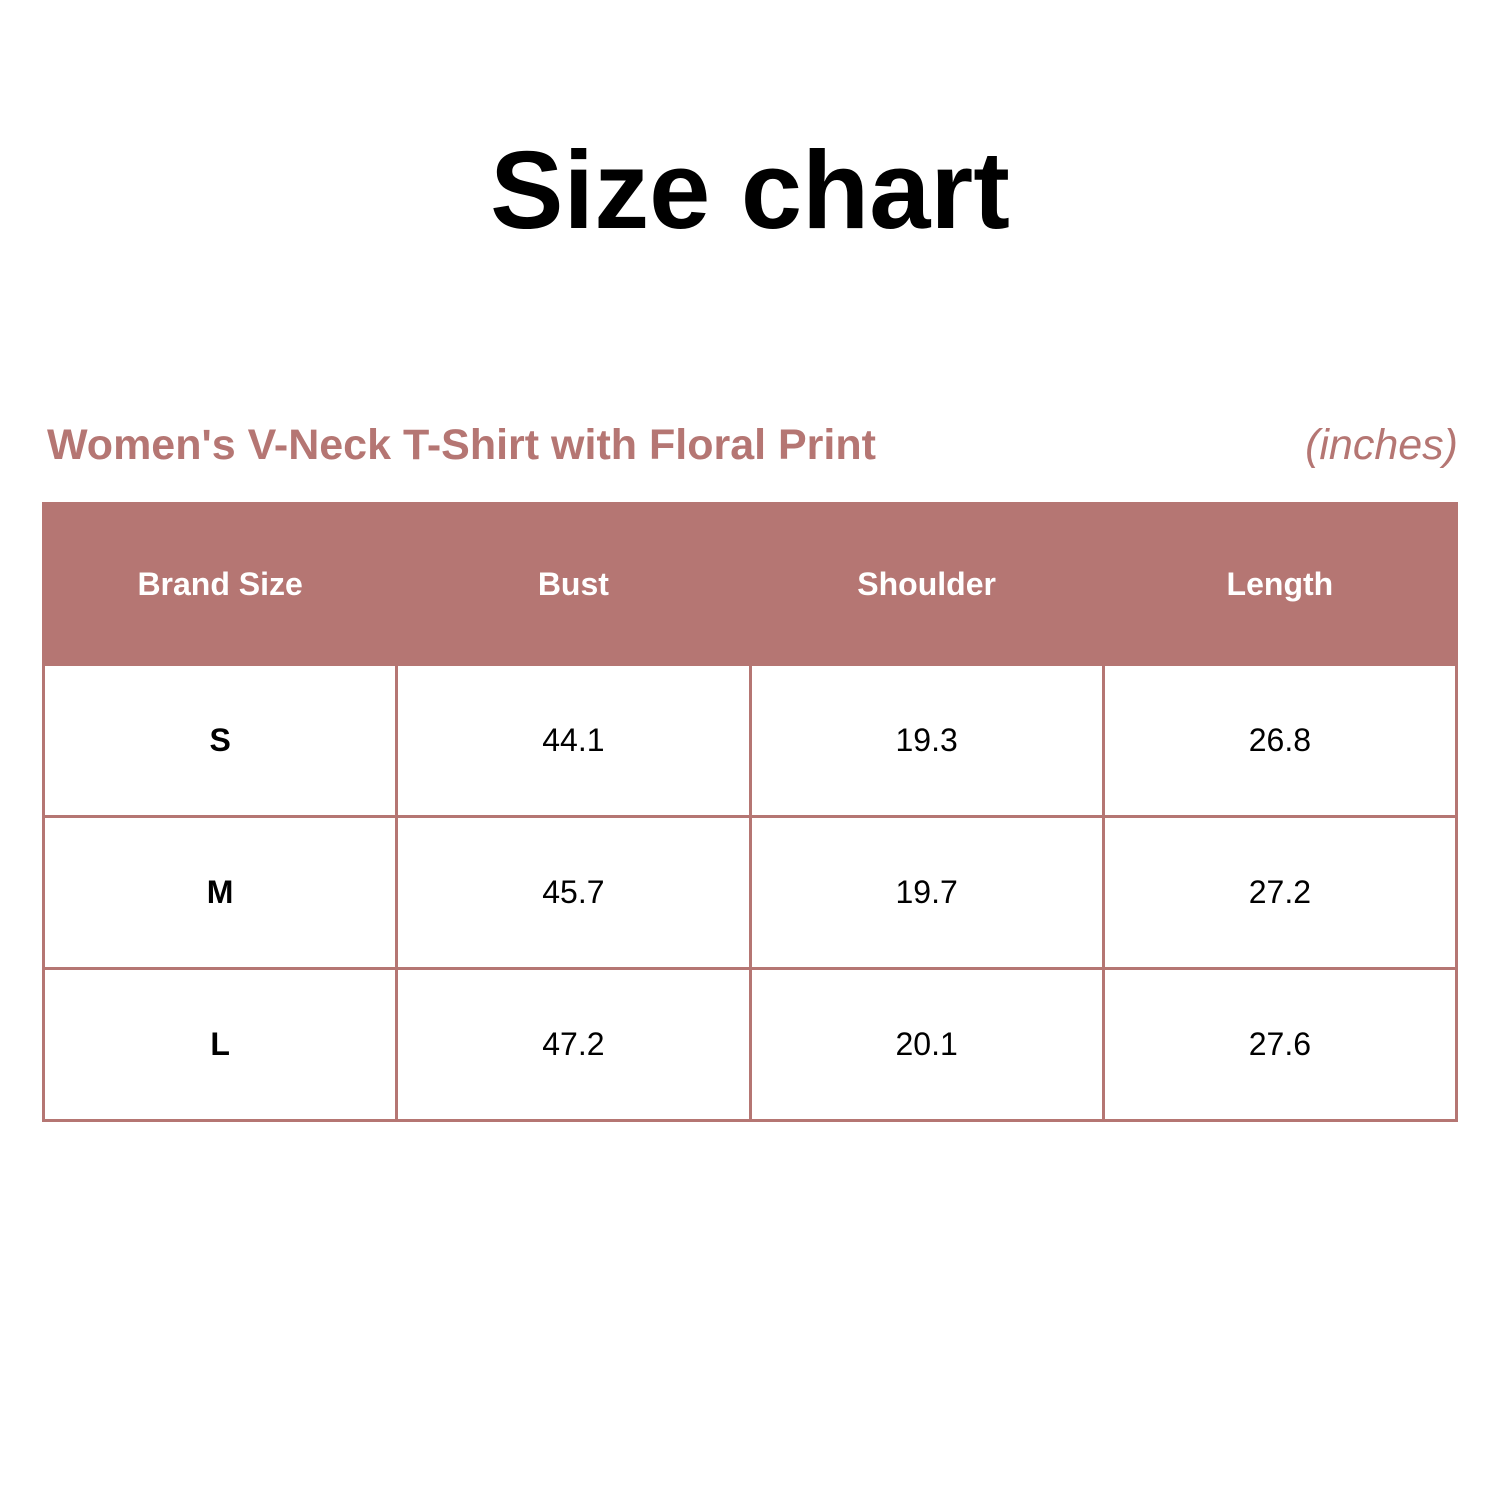  I want to click on cell-shoulder: 20.1, so click(926, 1044).